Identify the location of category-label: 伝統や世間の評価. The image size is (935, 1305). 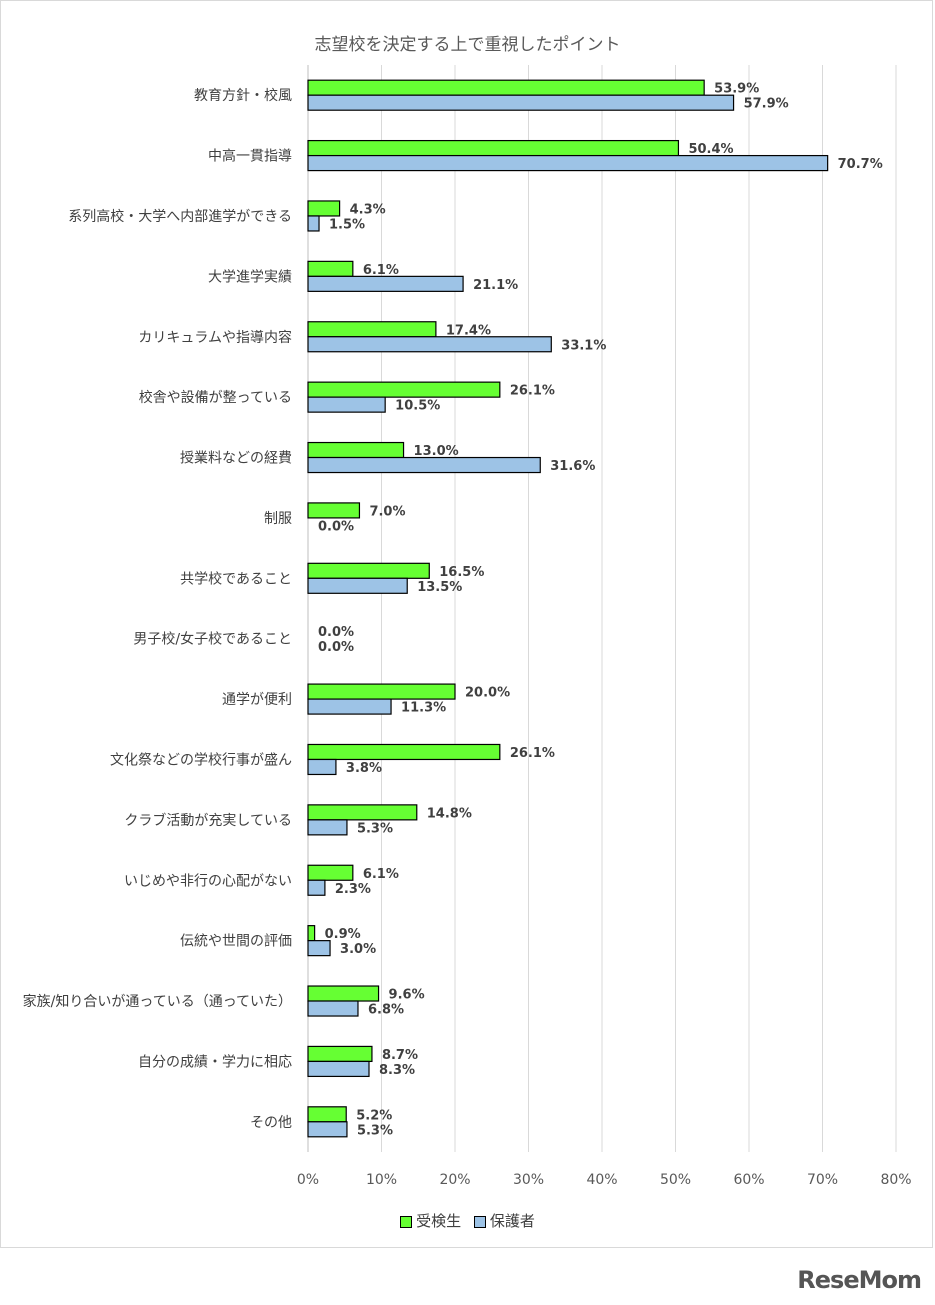
(236, 942).